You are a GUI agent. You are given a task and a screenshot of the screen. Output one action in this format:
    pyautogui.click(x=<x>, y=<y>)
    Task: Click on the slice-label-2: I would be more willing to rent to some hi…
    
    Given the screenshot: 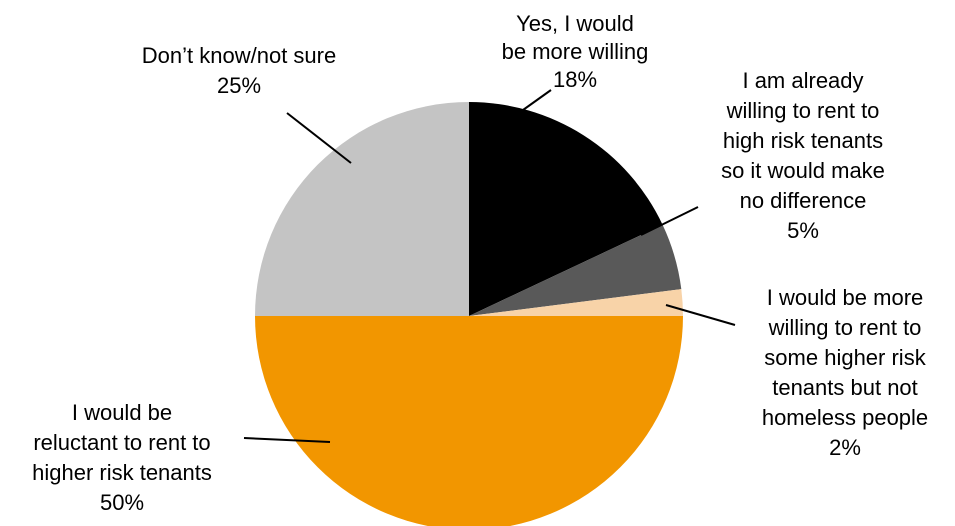 What is the action you would take?
    pyautogui.click(x=845, y=372)
    